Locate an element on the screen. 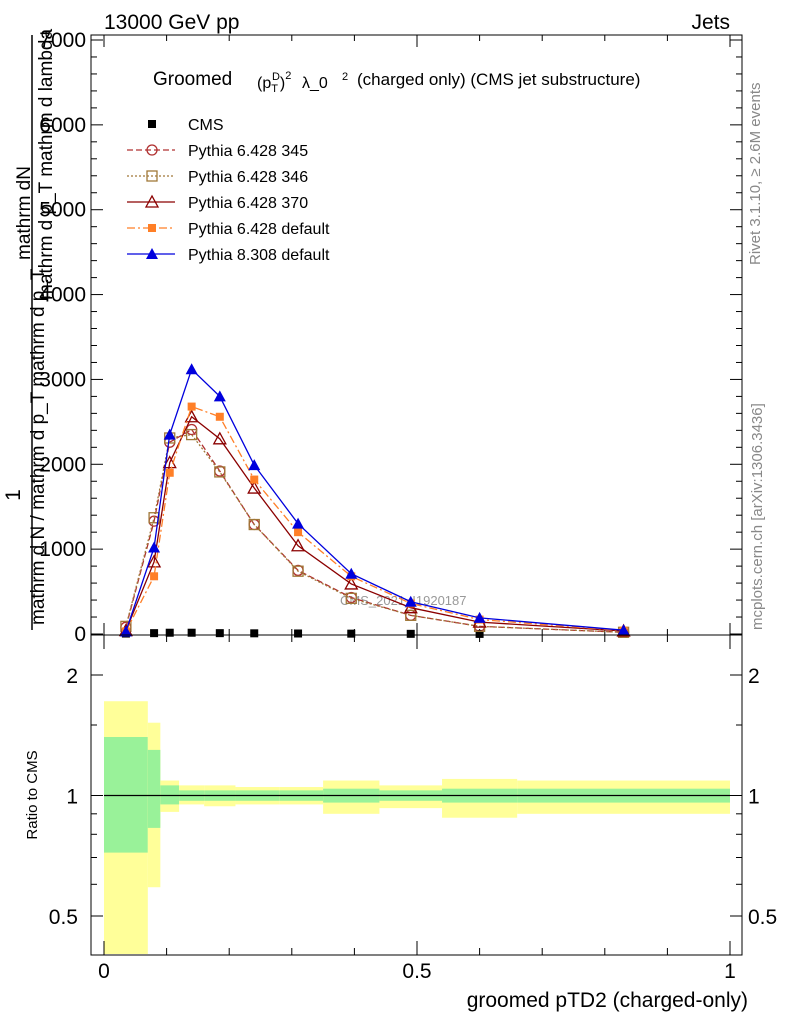 This screenshot has width=786, height=1024. xlabel: groomed pTD2 (charged-only) is located at coordinates (607, 1000).